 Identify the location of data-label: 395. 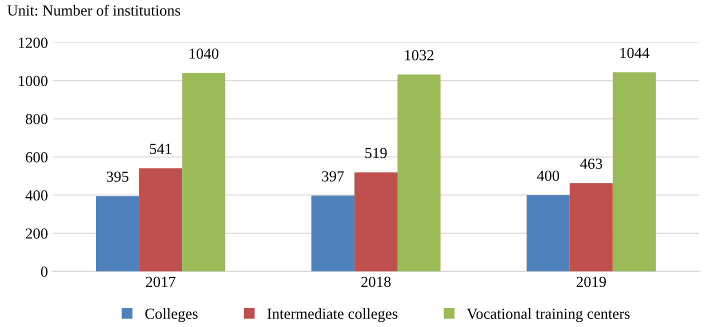
(117, 177).